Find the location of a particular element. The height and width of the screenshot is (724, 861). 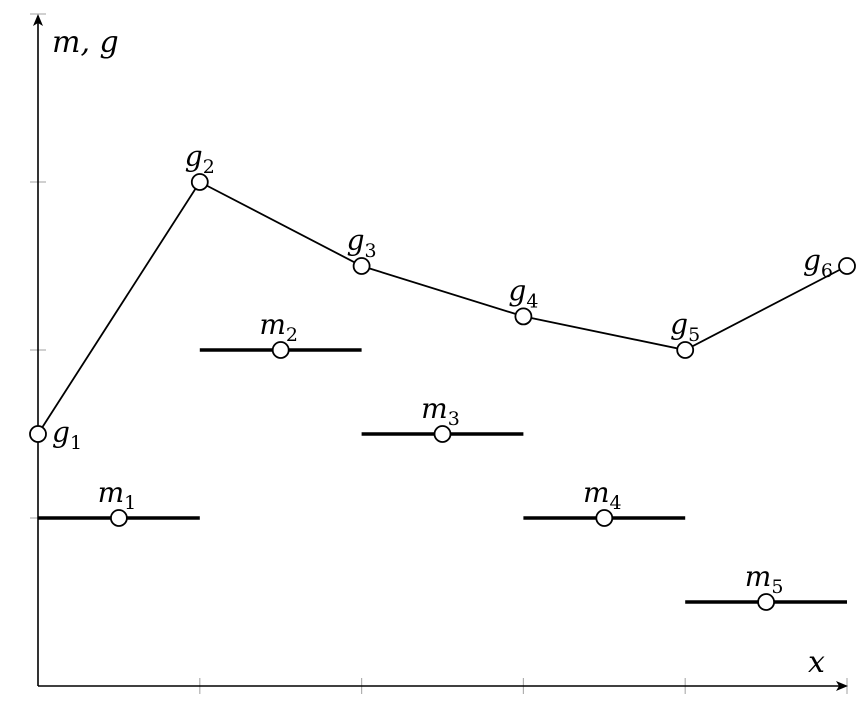

g5-node is located at coordinates (685, 350).